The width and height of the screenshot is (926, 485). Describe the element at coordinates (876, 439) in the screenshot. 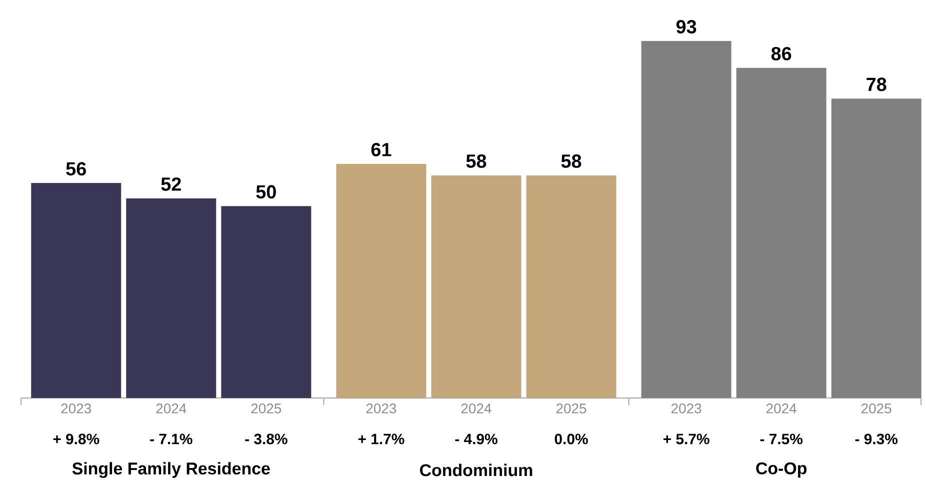

I see `text: - 9.3%` at that location.